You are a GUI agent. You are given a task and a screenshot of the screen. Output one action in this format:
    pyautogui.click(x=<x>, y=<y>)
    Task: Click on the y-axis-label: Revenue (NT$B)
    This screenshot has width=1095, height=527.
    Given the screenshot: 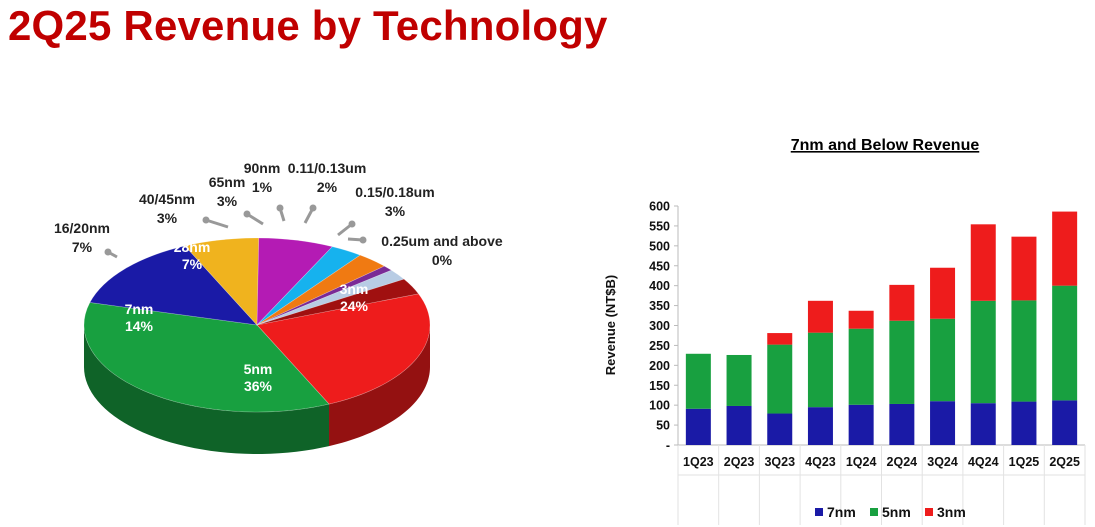 What is the action you would take?
    pyautogui.click(x=610, y=325)
    